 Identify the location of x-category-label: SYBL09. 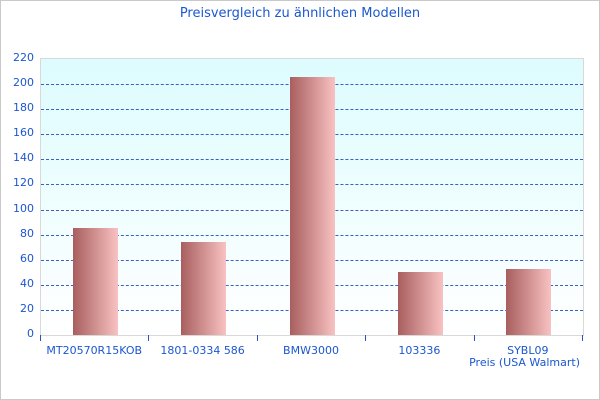
(528, 350).